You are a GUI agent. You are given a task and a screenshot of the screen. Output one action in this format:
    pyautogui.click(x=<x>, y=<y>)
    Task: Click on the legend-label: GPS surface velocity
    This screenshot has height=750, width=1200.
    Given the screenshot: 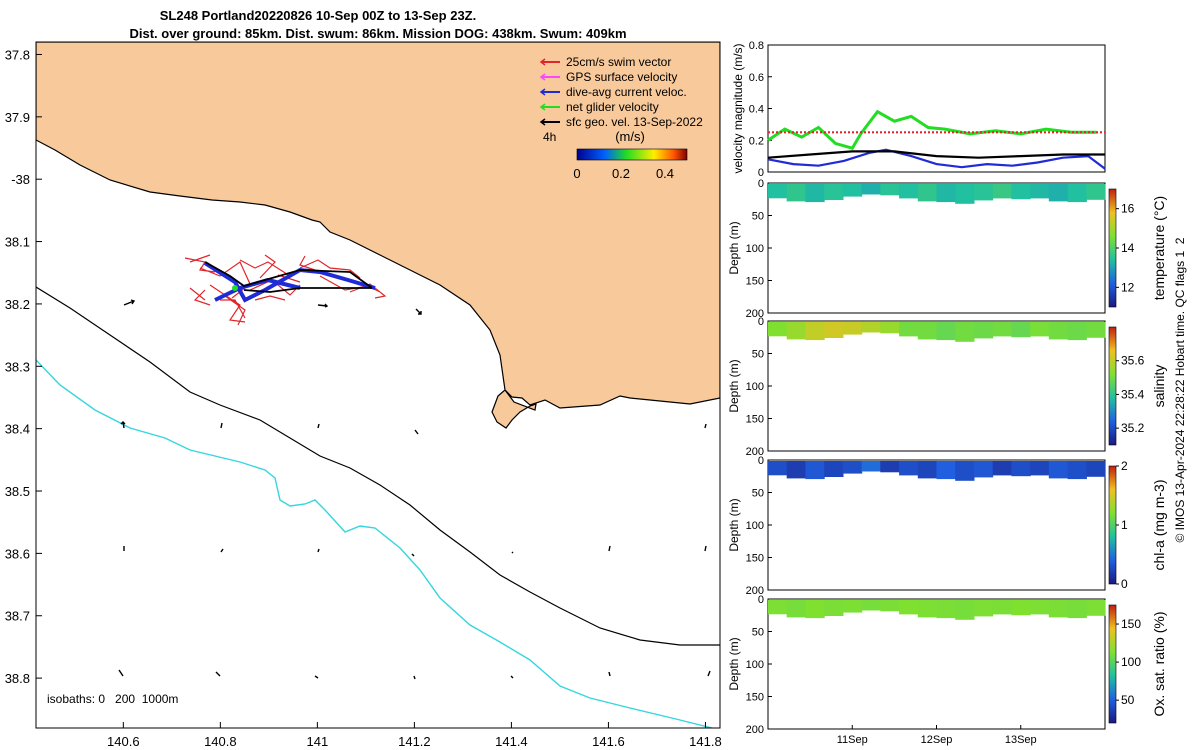 What is the action you would take?
    pyautogui.click(x=621, y=77)
    